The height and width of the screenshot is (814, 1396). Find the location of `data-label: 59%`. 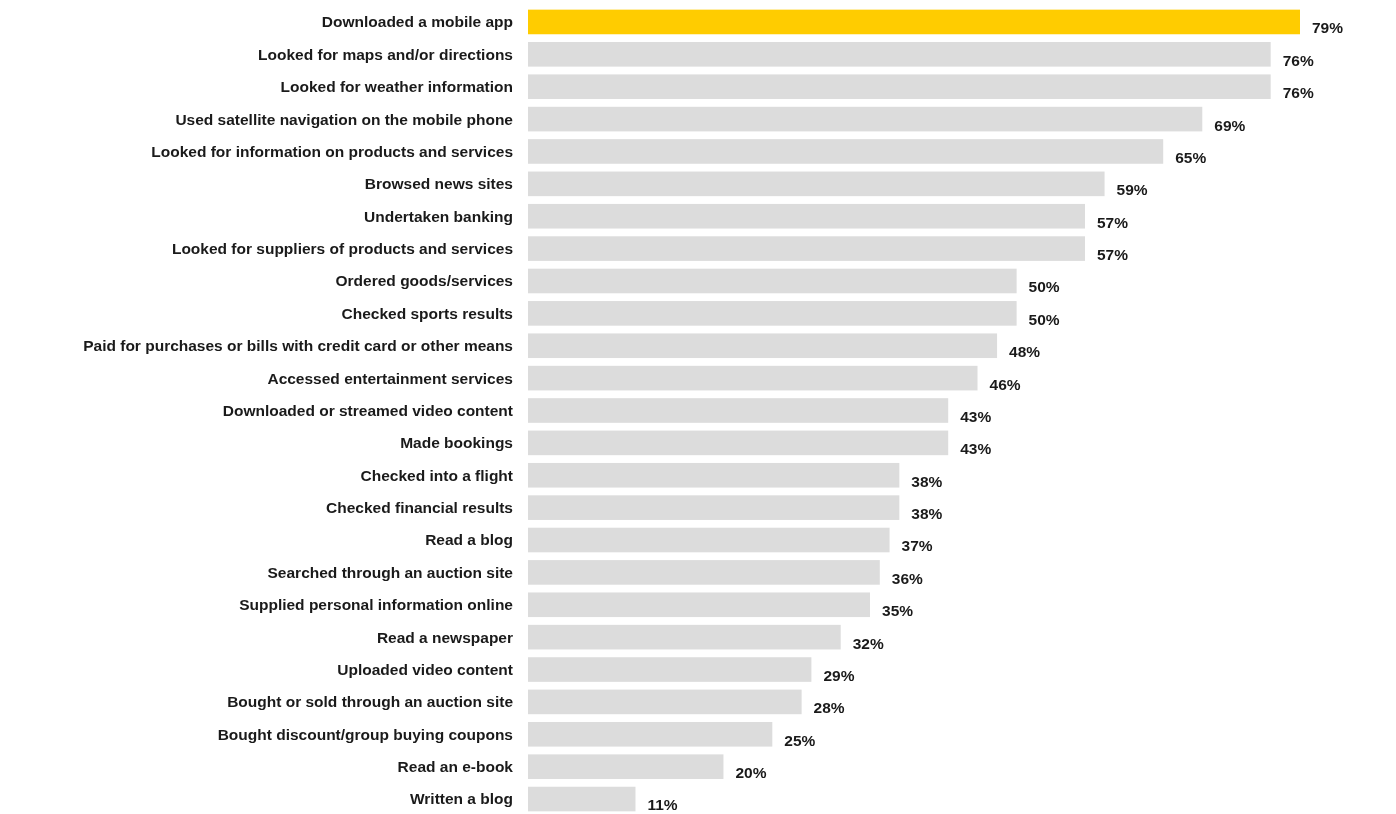

data-label: 59% is located at coordinates (1132, 190).